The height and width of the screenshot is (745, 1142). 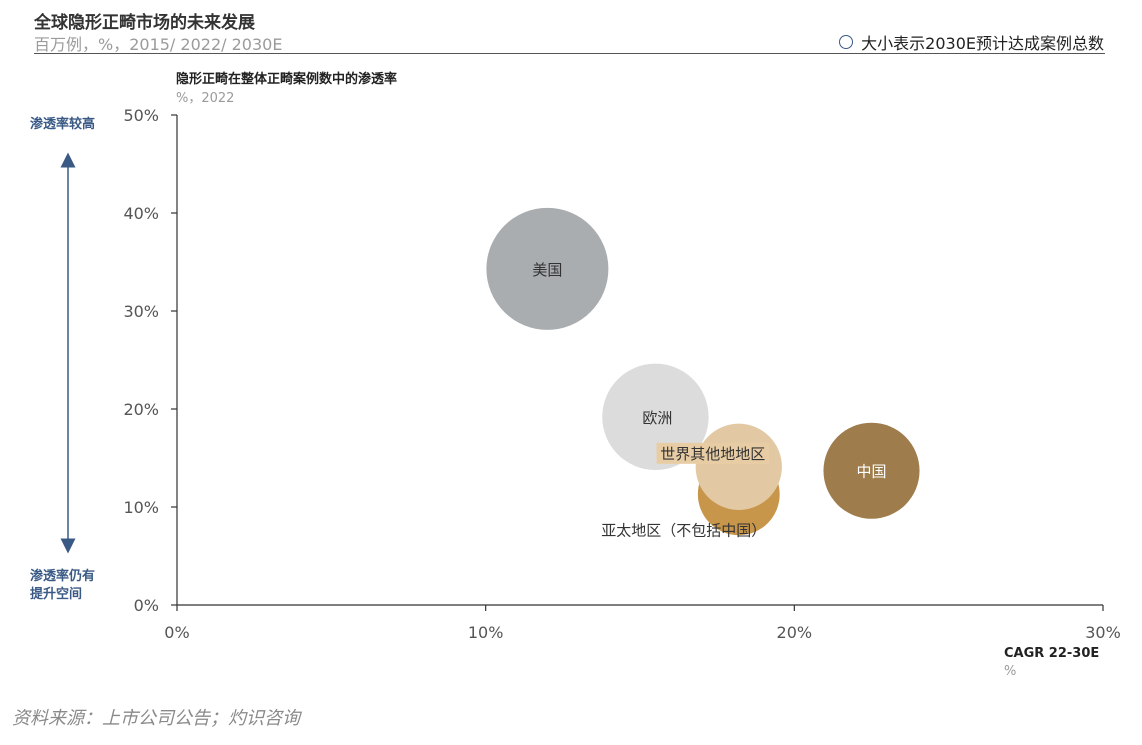 What do you see at coordinates (141, 507) in the screenshot?
I see `y-tick-label: 10%` at bounding box center [141, 507].